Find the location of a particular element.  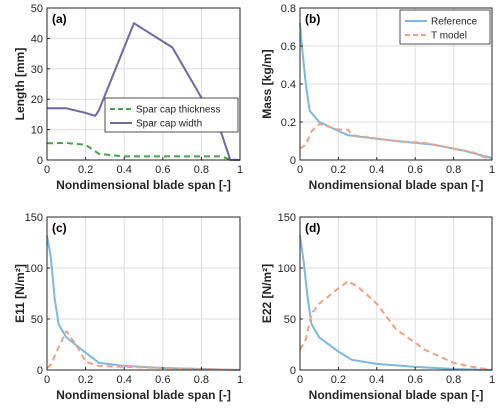

legend-entry: T model is located at coordinates (449, 36).